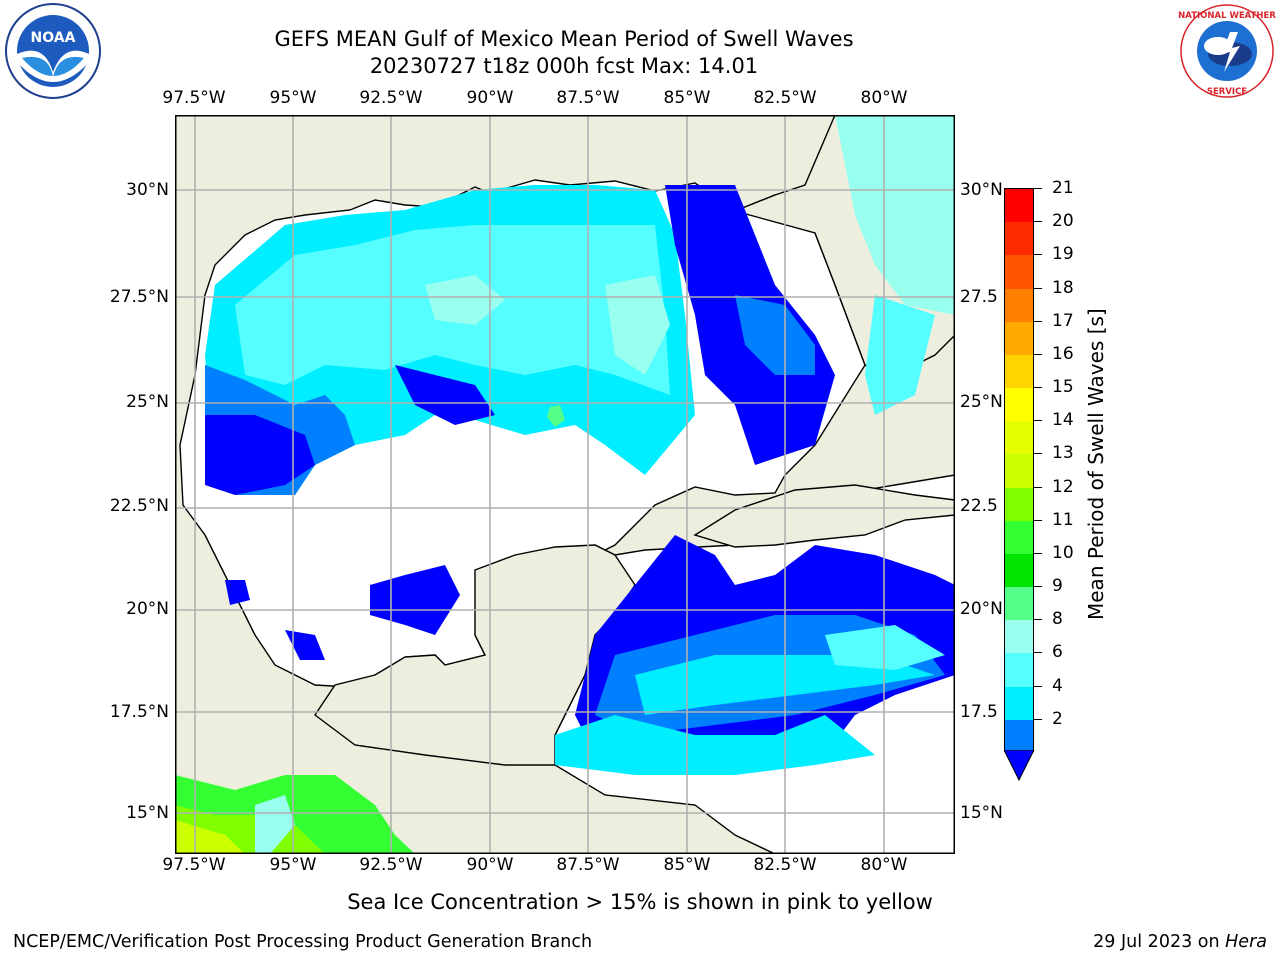  Describe the element at coordinates (147, 813) in the screenshot. I see `lat-tick-left: 15°N` at that location.